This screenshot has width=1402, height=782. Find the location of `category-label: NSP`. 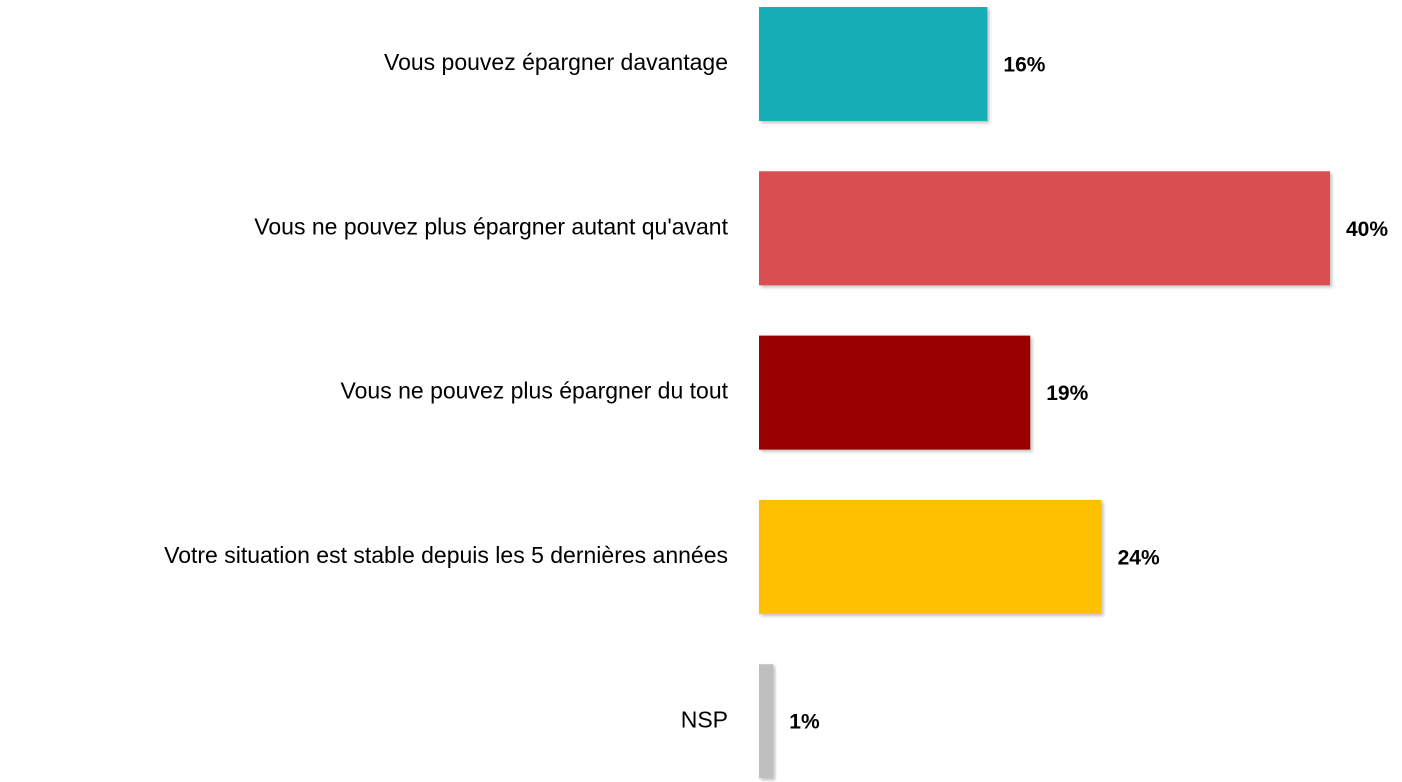

category-label: NSP is located at coordinates (704, 719).